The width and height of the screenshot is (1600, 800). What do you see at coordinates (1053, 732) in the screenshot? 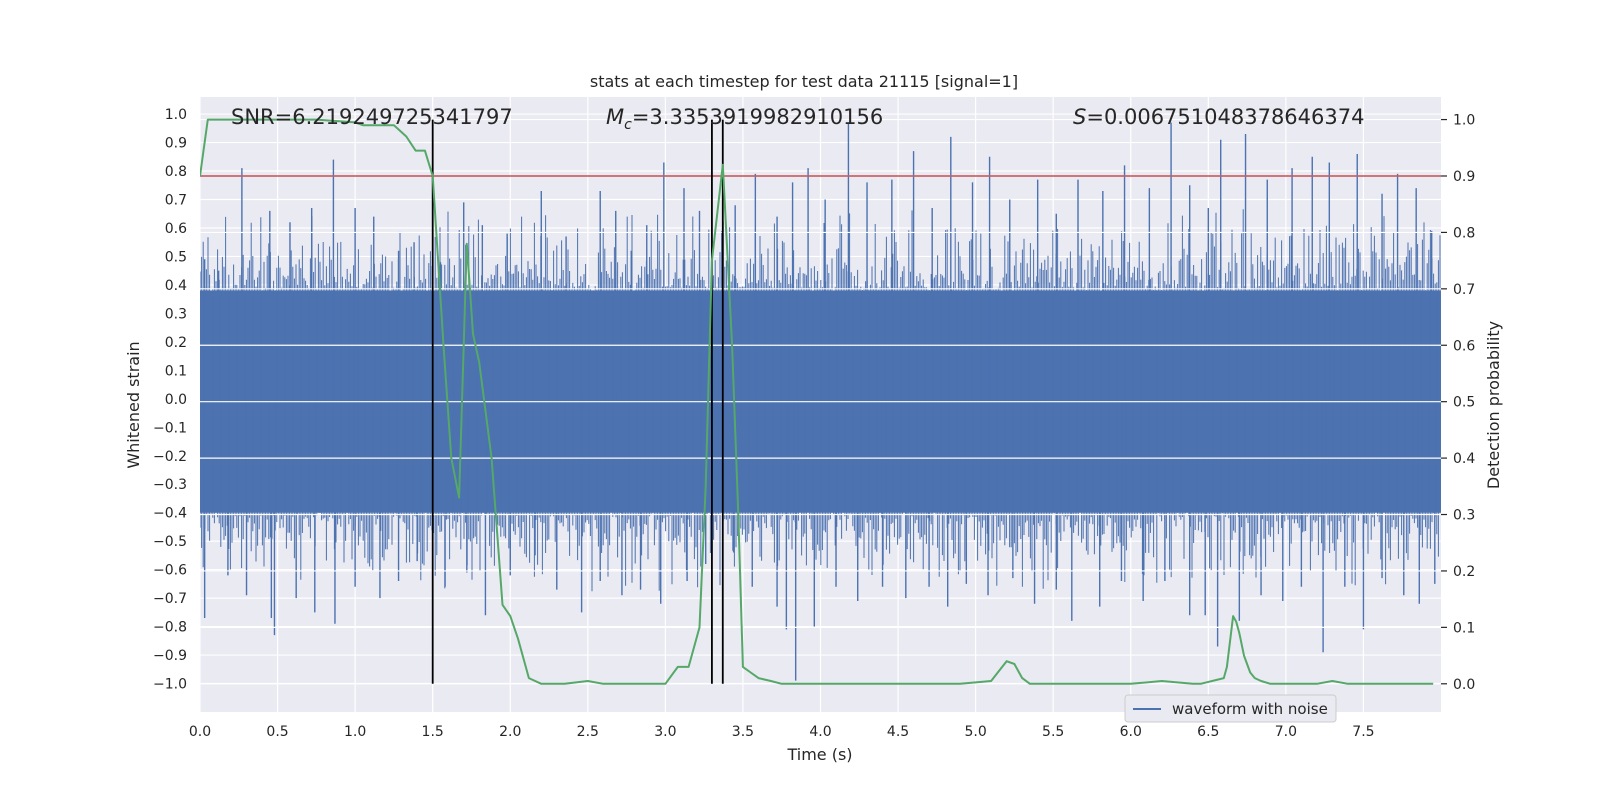
I see `x-tick-label: 5.5` at bounding box center [1053, 732].